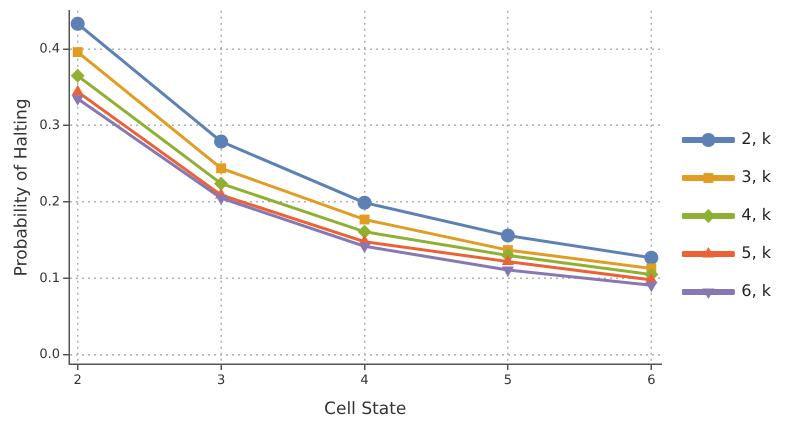 The image size is (791, 428). I want to click on y-tick-label: 0.2, so click(49, 202).